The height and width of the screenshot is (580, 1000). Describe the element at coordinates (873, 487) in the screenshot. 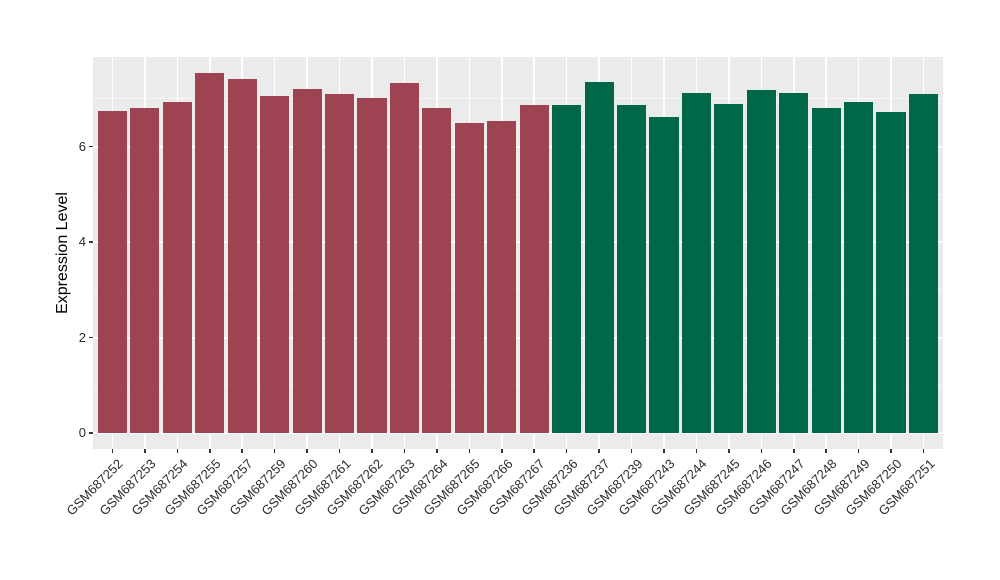

I see `x-tick-label: GSM687250` at that location.